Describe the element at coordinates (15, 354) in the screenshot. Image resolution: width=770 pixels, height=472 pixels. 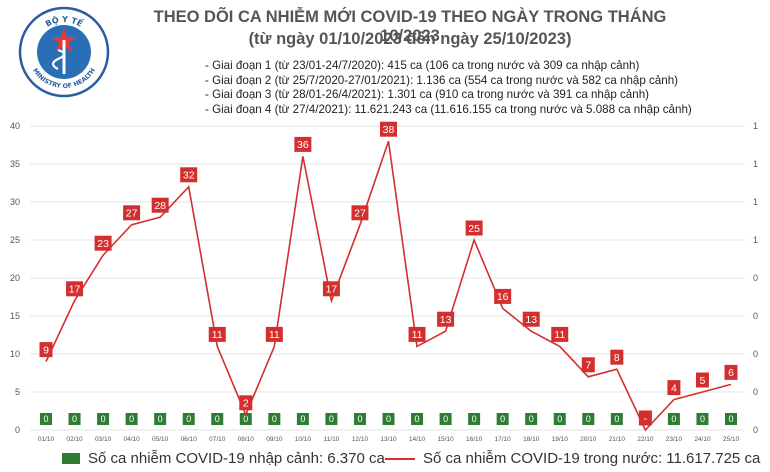
I see `left-tick-label: 10` at that location.